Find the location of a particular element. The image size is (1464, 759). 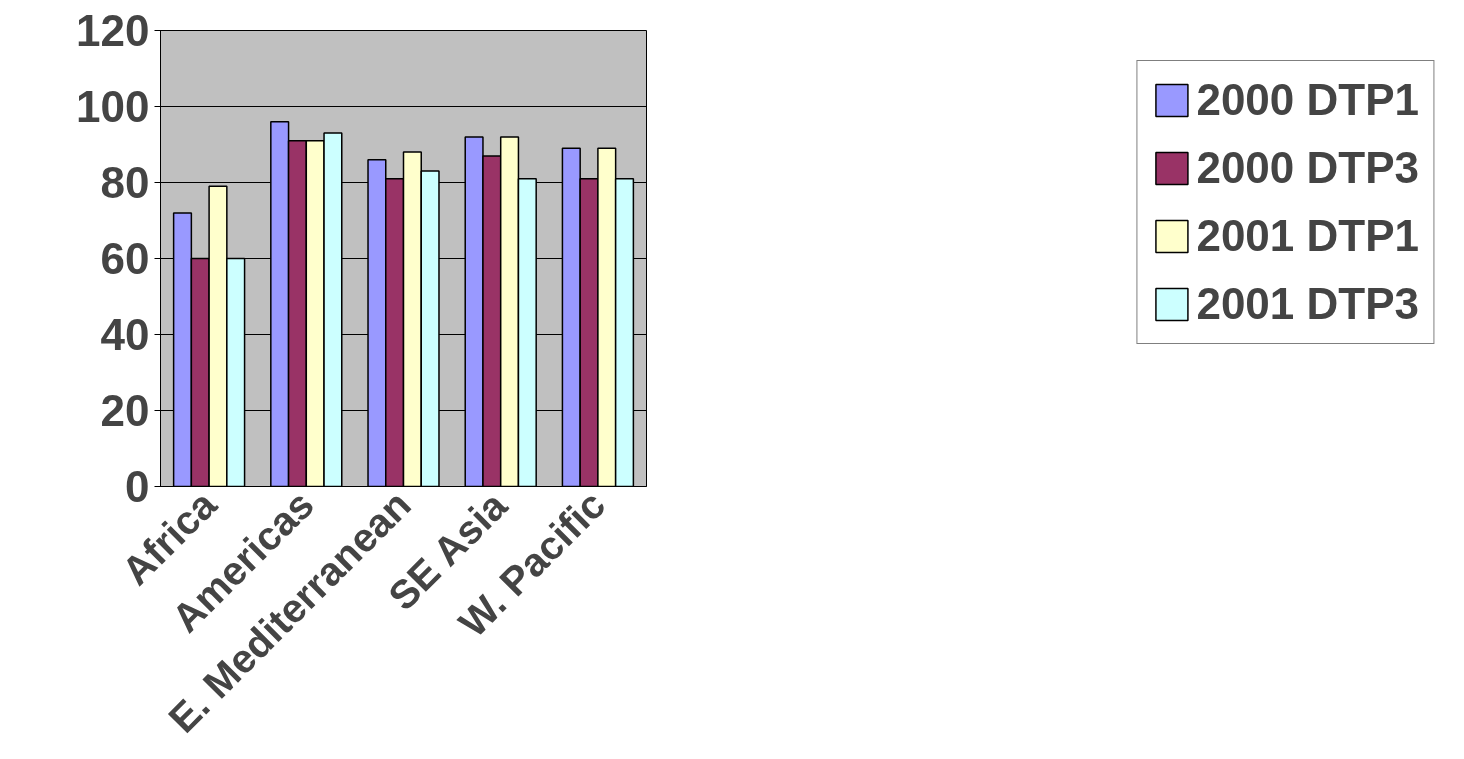

y-tick-label: 120 is located at coordinates (113, 30).